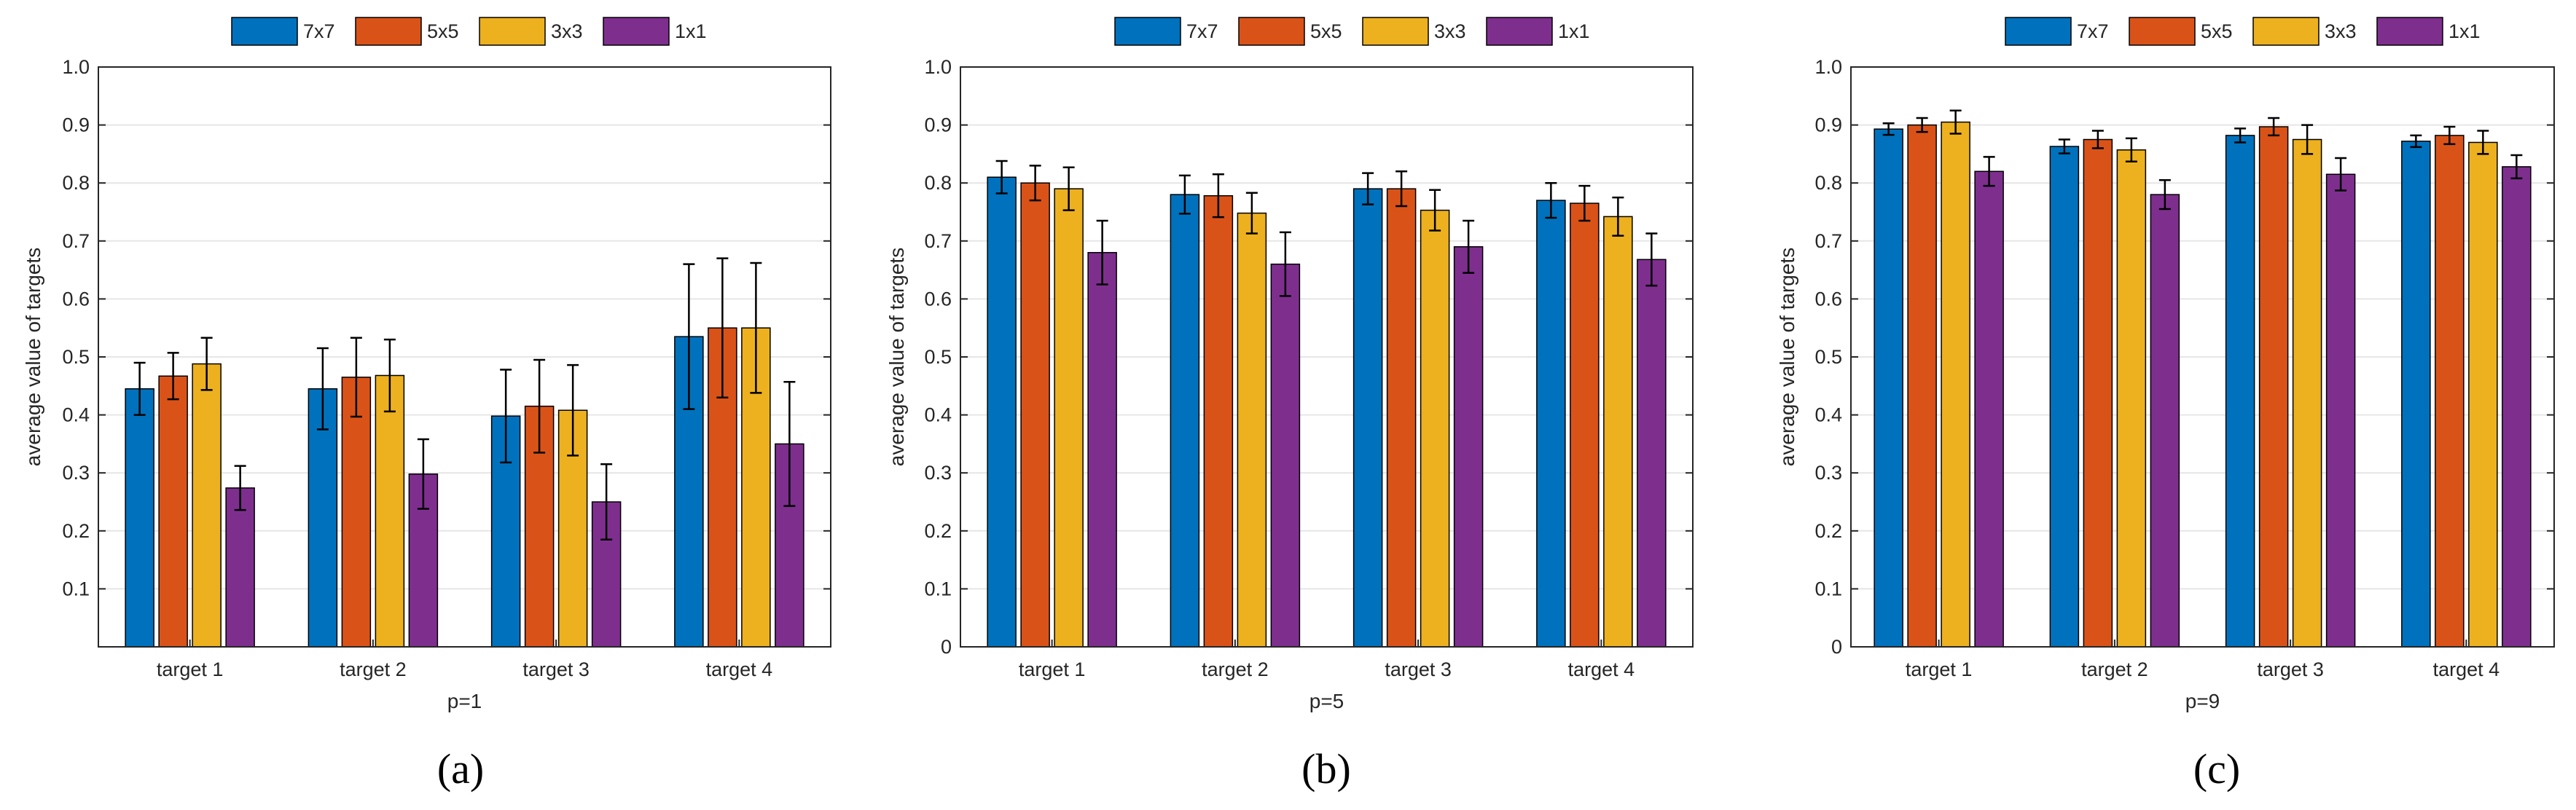 This screenshot has width=2576, height=810. Describe the element at coordinates (464, 453) in the screenshot. I see `bar-layer` at that location.